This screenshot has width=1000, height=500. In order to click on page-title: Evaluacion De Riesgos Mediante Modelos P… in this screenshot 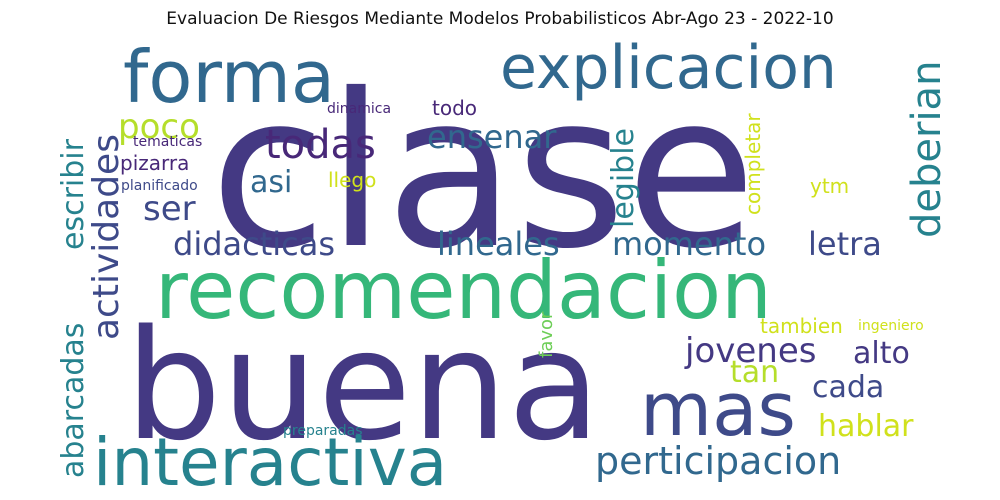, I will do `click(500, 19)`.